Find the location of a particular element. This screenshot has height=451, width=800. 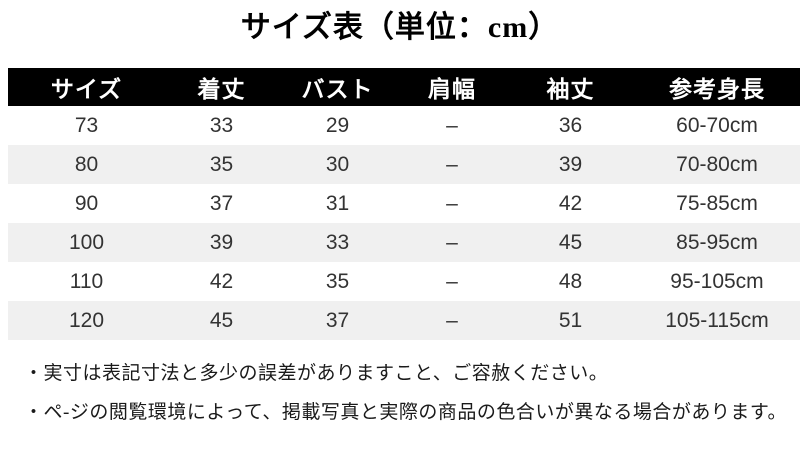

table-row: 90 37 31 – 42 75-85cm is located at coordinates (404, 203).